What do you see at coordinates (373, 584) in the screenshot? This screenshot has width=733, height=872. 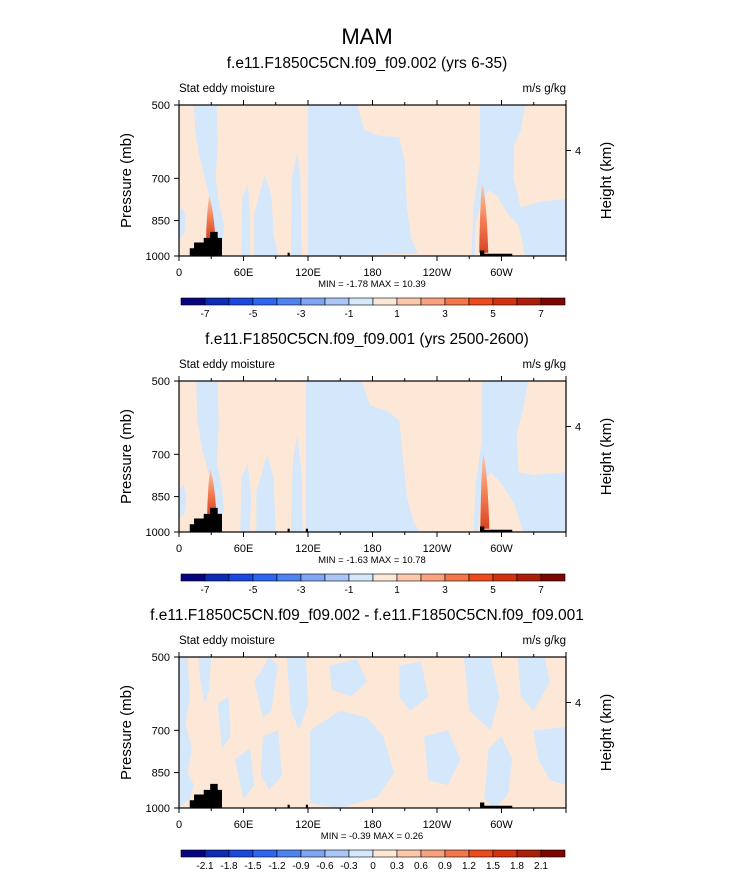 I see `colorbar: -7 -5 -3 -1 1 3 5 7` at bounding box center [373, 584].